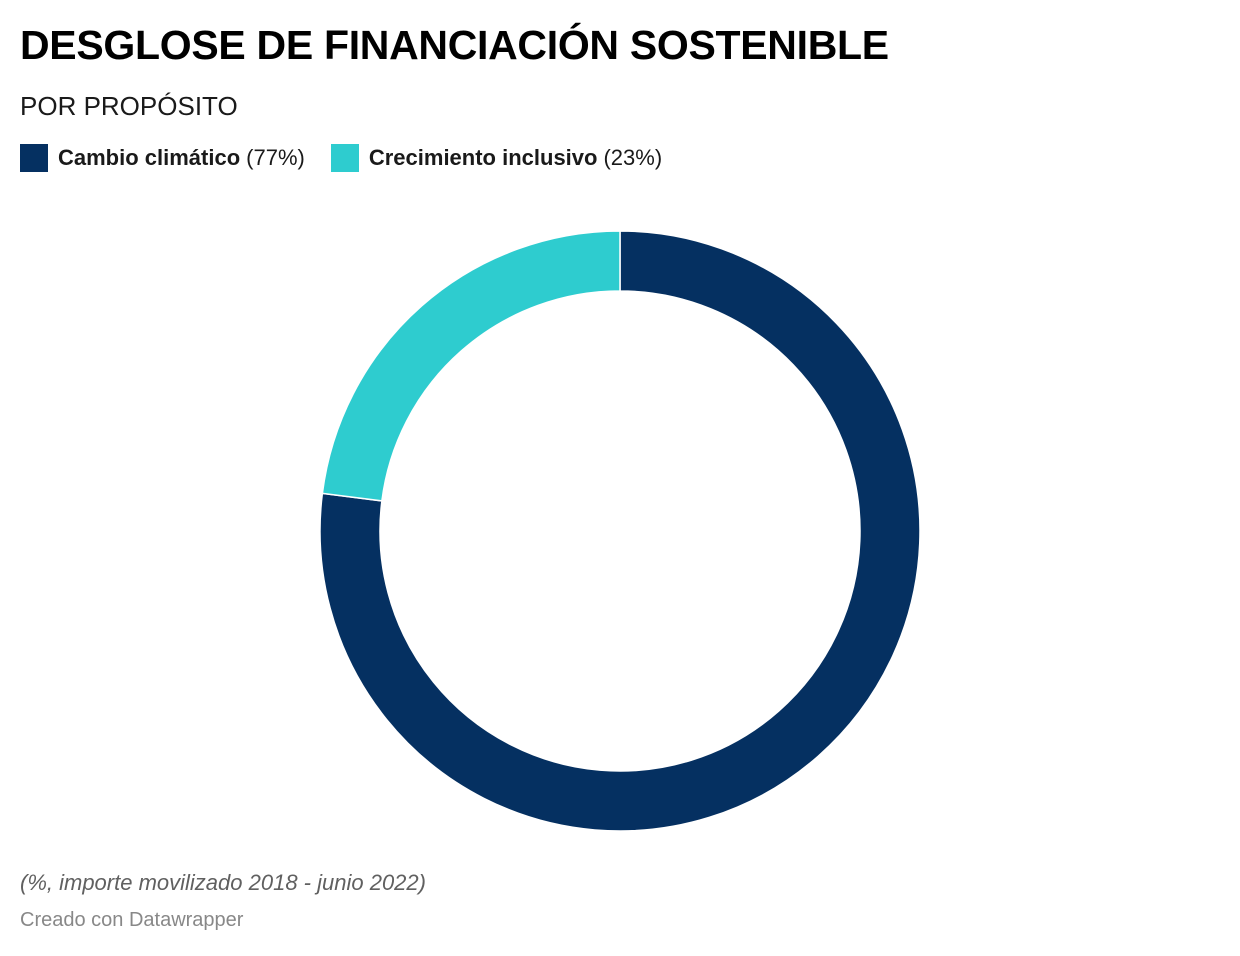 The image size is (1240, 956). What do you see at coordinates (149, 157) in the screenshot?
I see `legend-label: Cambio climático` at bounding box center [149, 157].